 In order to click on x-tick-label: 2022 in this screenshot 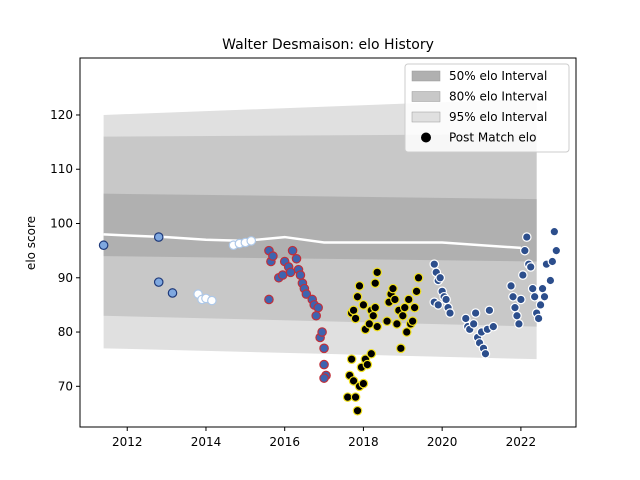, I will do `click(521, 442)`.